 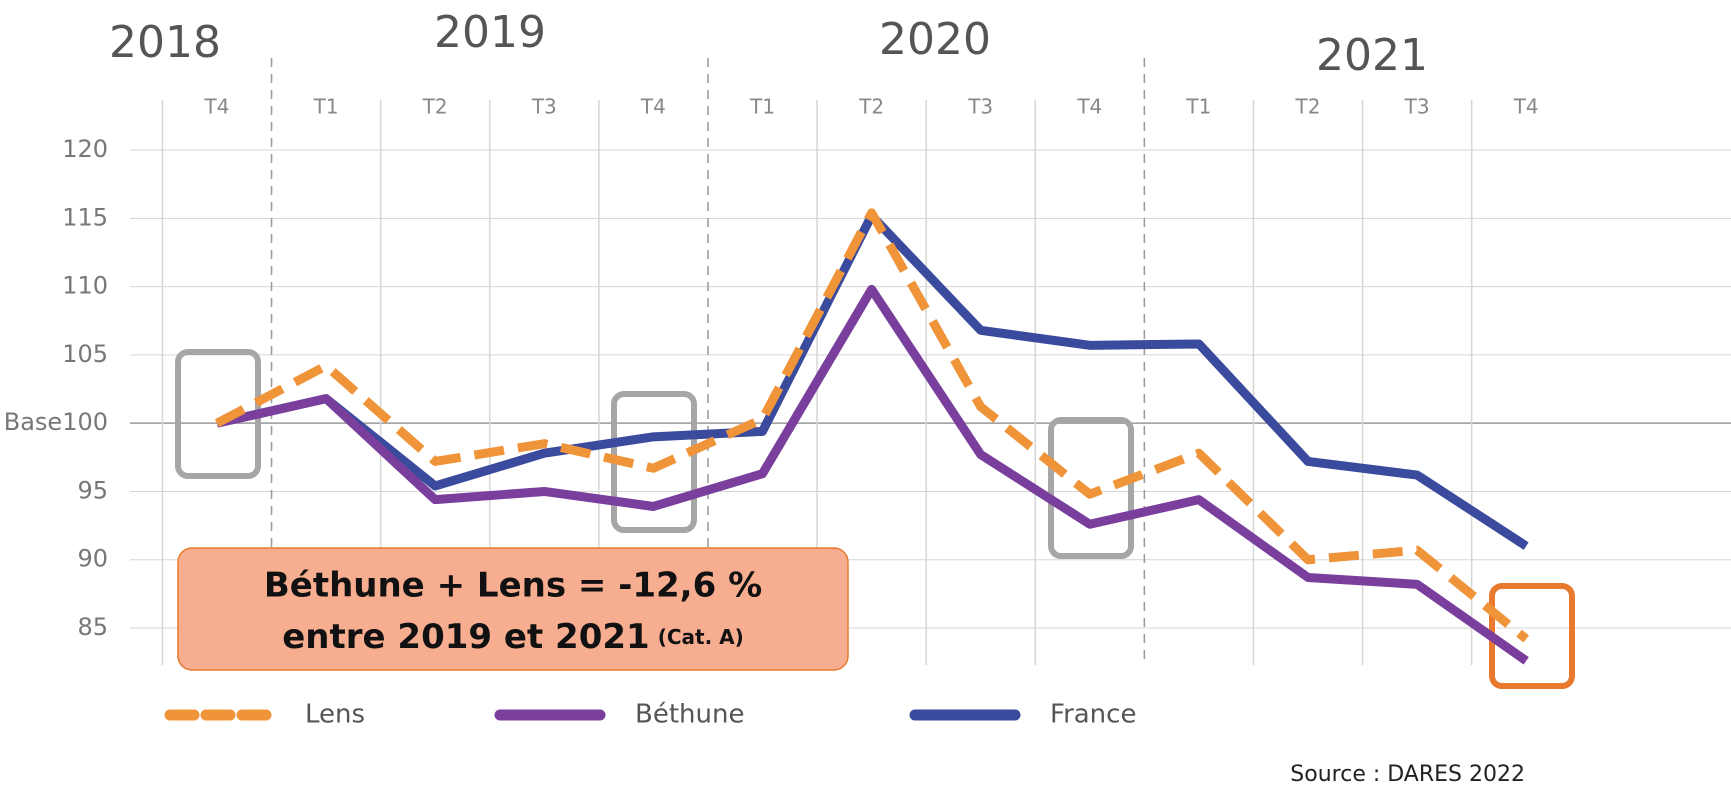 What do you see at coordinates (935, 39) in the screenshot?
I see `year-label: 2020` at bounding box center [935, 39].